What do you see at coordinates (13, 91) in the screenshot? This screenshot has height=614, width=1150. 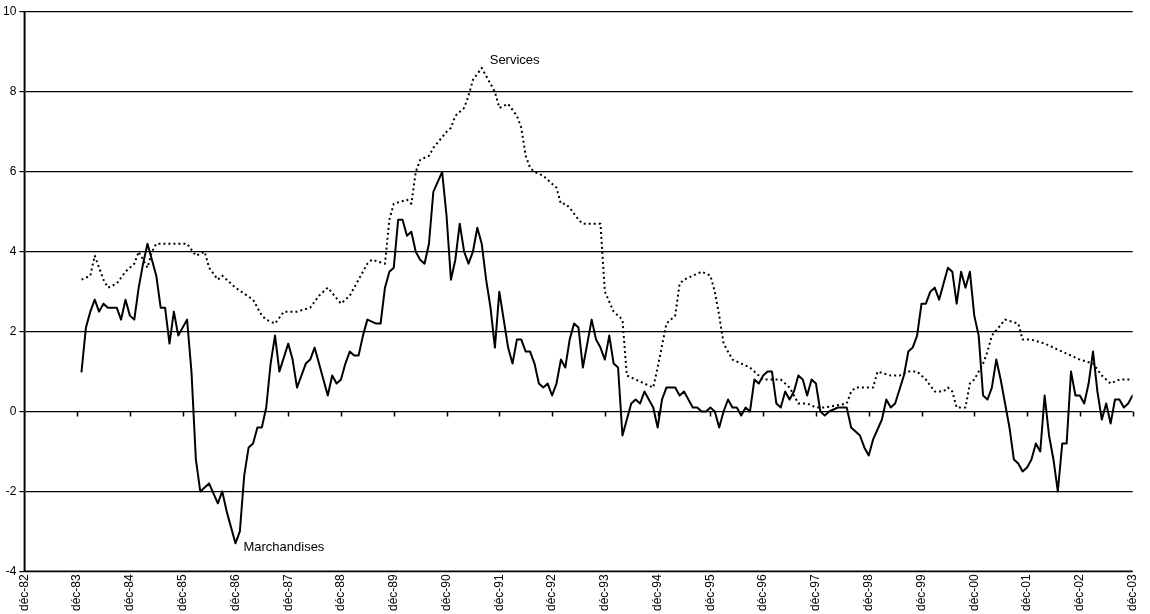 I see `y-tick-label: 8` at bounding box center [13, 91].